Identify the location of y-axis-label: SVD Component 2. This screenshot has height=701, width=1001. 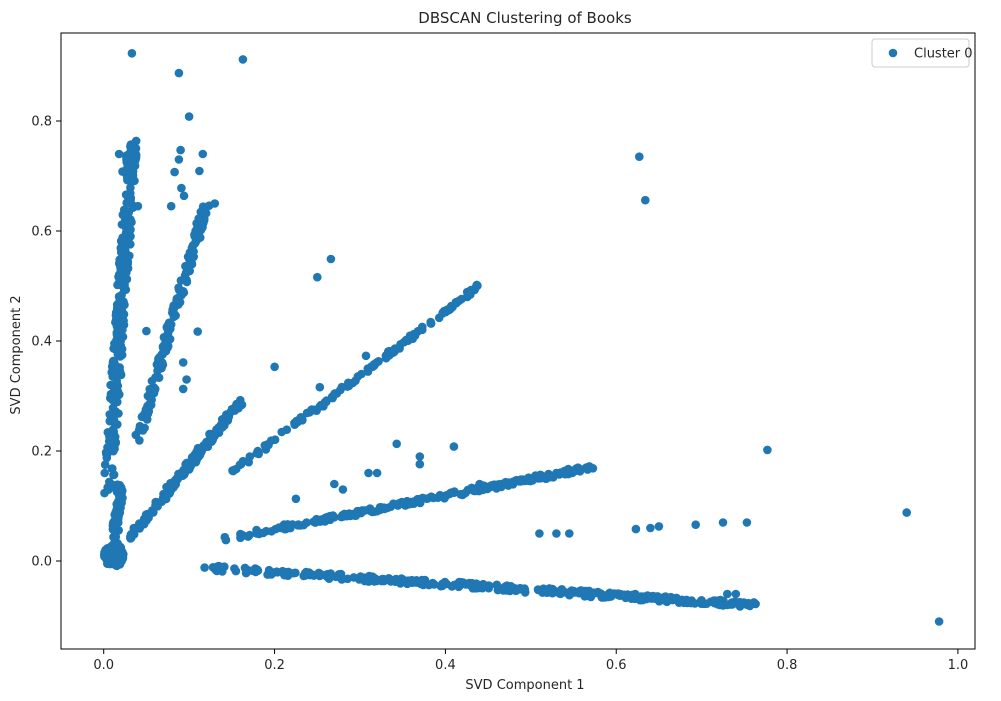
(16, 354).